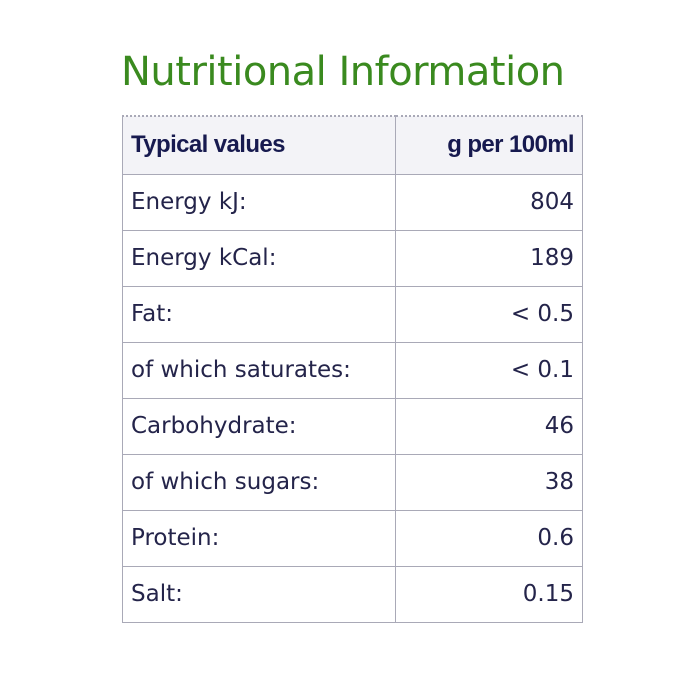 This screenshot has width=700, height=700. I want to click on nutrient-label: of which saturates:, so click(259, 370).